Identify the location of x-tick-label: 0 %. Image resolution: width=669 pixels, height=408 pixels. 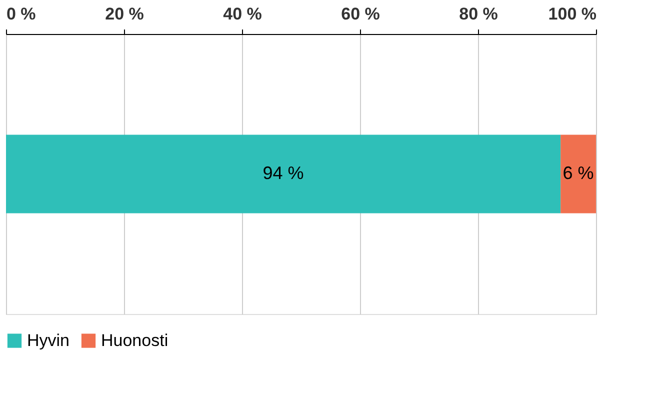
(21, 14).